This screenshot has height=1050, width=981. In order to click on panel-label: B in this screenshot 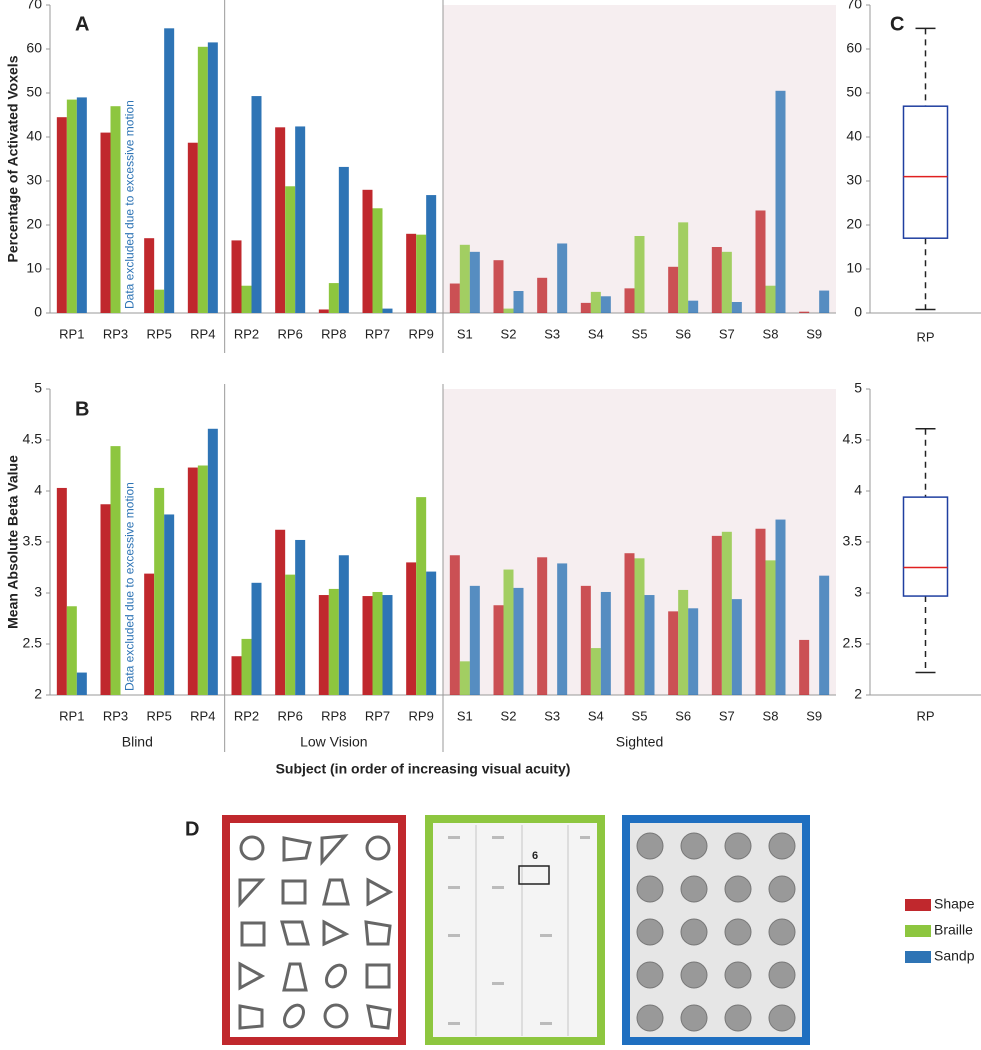, I will do `click(82, 409)`.